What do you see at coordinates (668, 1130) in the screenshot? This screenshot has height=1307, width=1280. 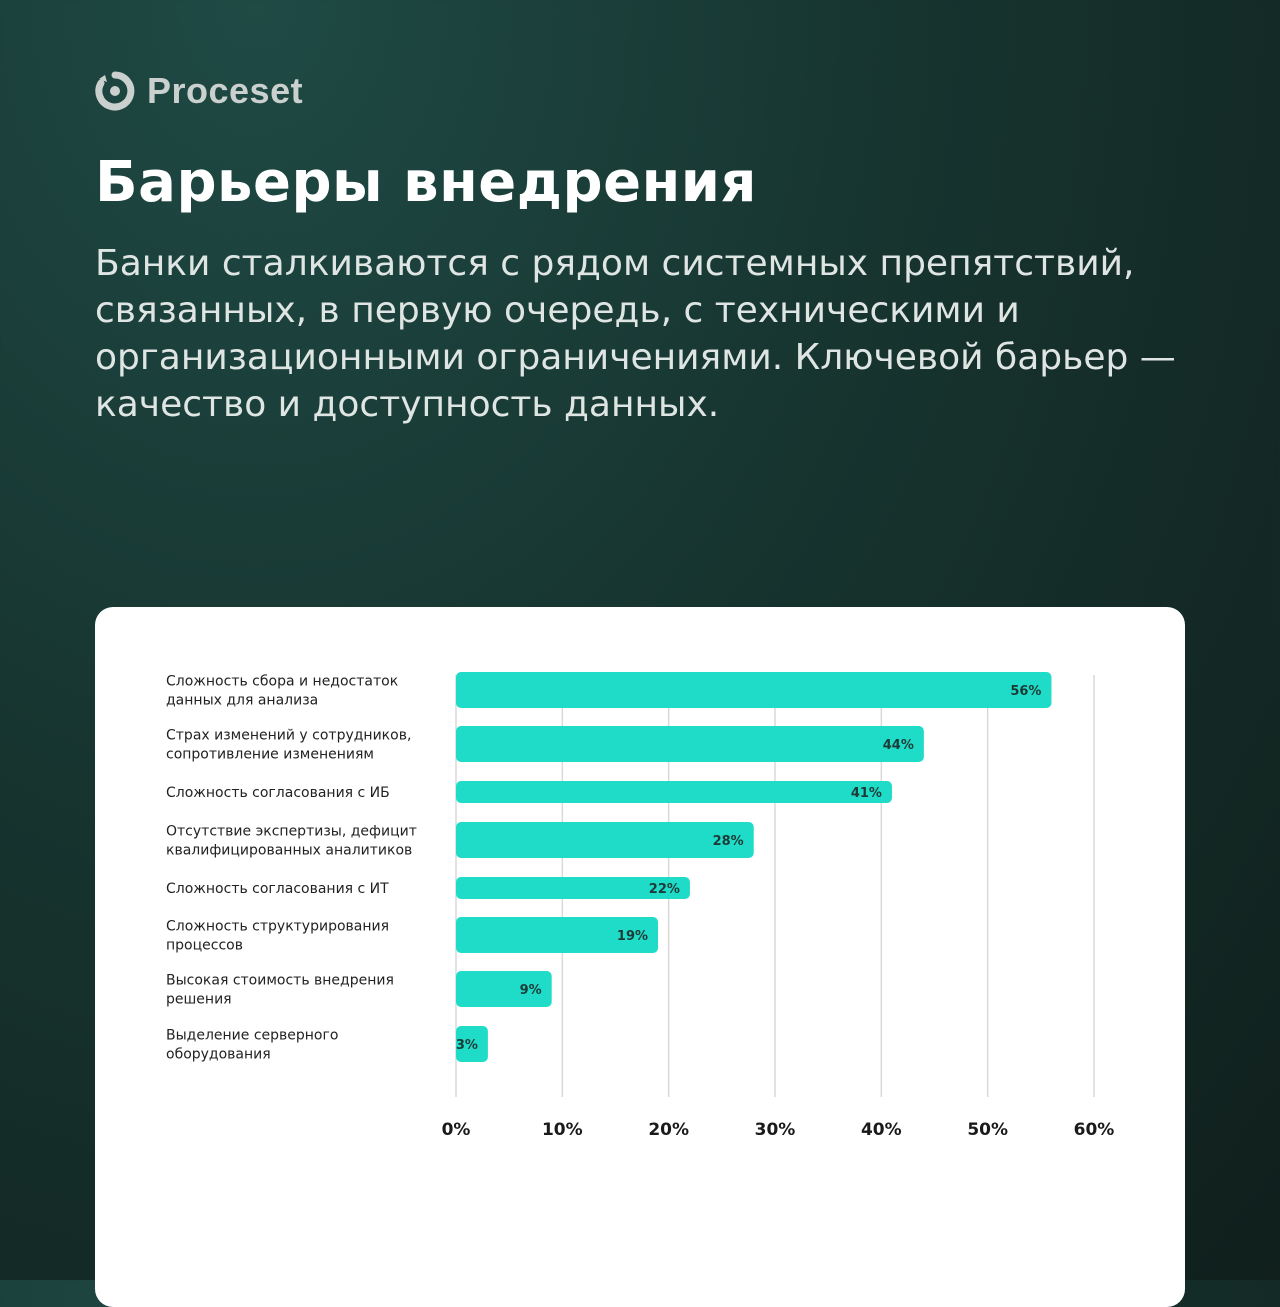 I see `x-tick-label-2: 20%` at bounding box center [668, 1130].